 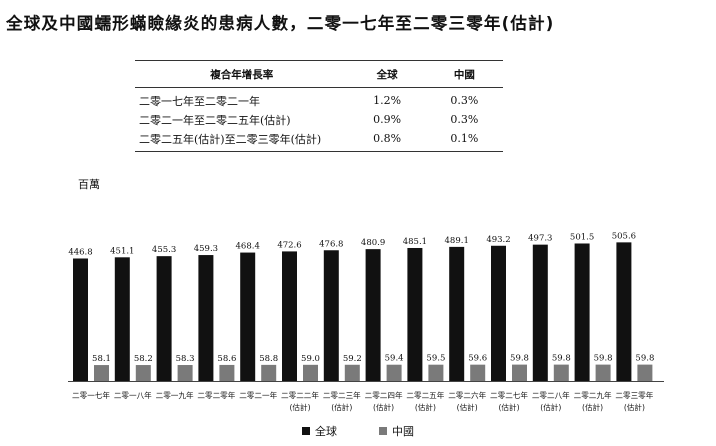 I want to click on cagr-header-label: 複合年增長率, so click(x=242, y=74).